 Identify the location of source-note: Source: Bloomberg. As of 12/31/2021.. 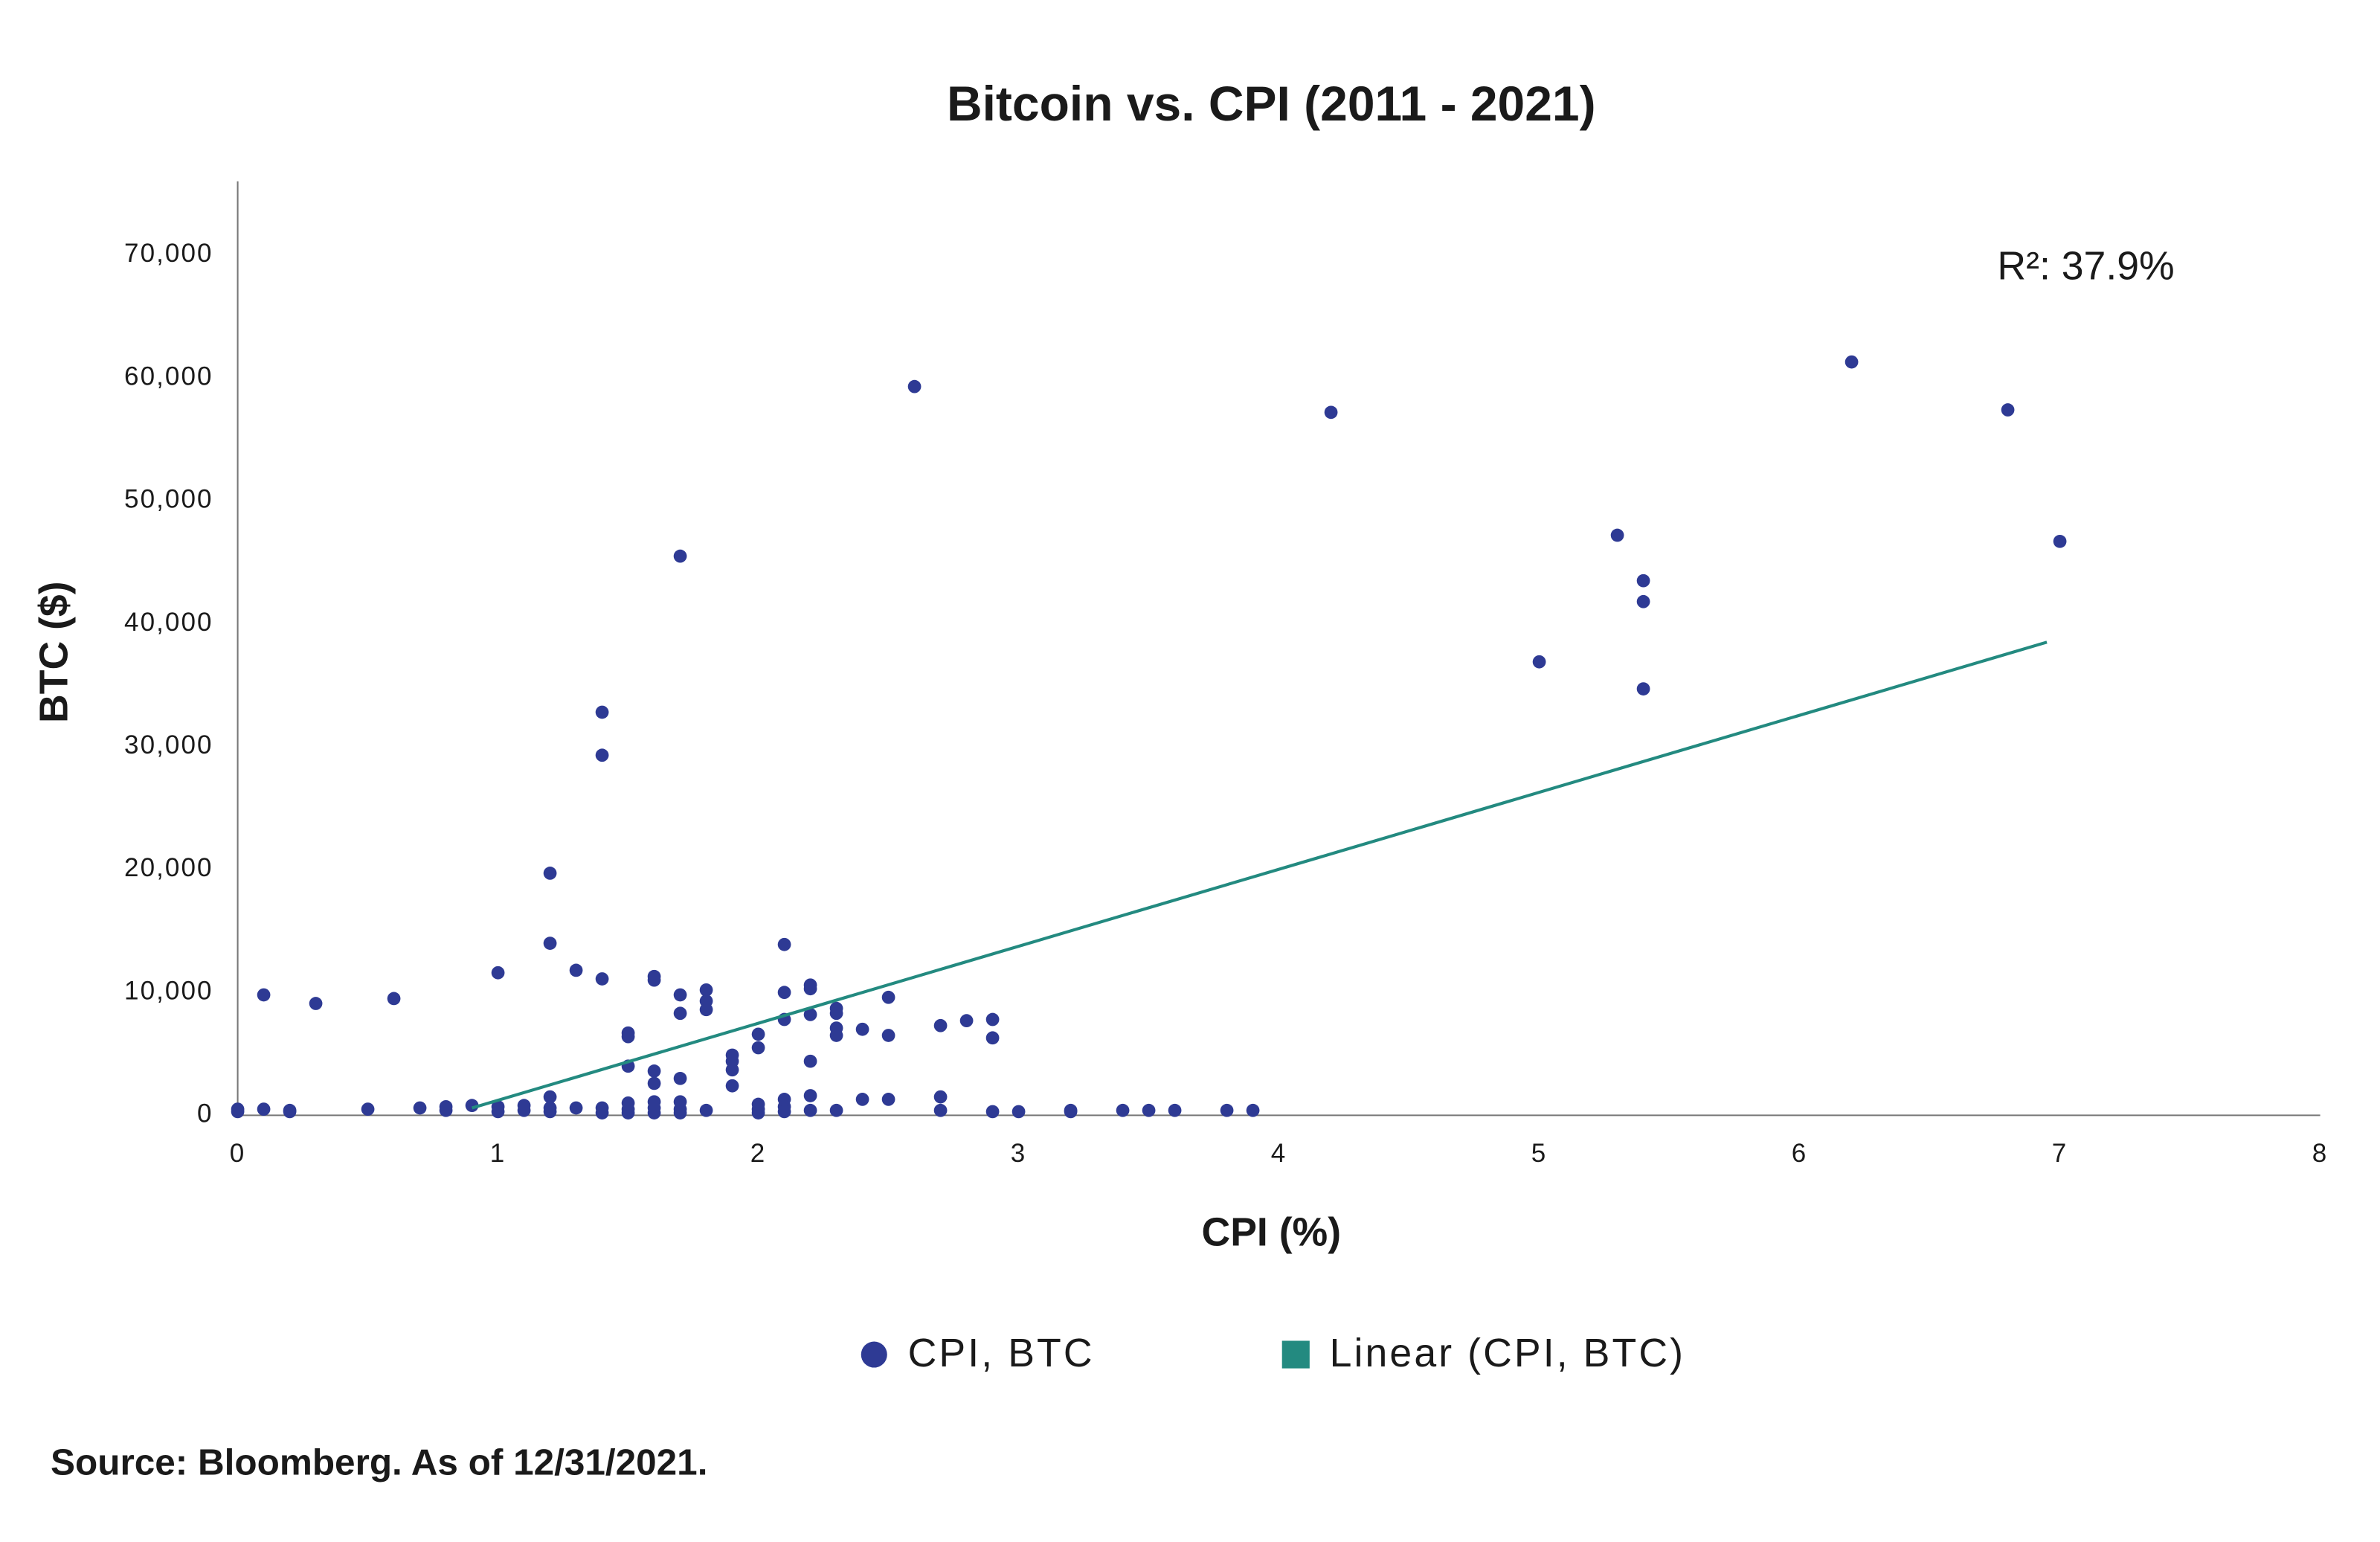
(379, 1463).